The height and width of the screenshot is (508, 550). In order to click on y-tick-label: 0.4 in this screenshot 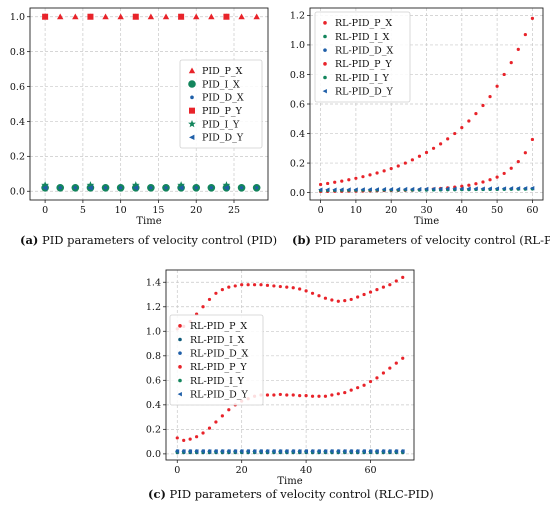, I will do `click(153, 405)`.